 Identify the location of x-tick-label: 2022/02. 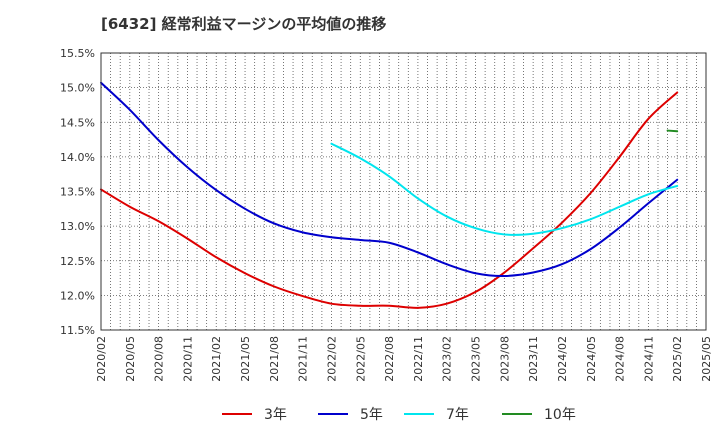
(331, 359).